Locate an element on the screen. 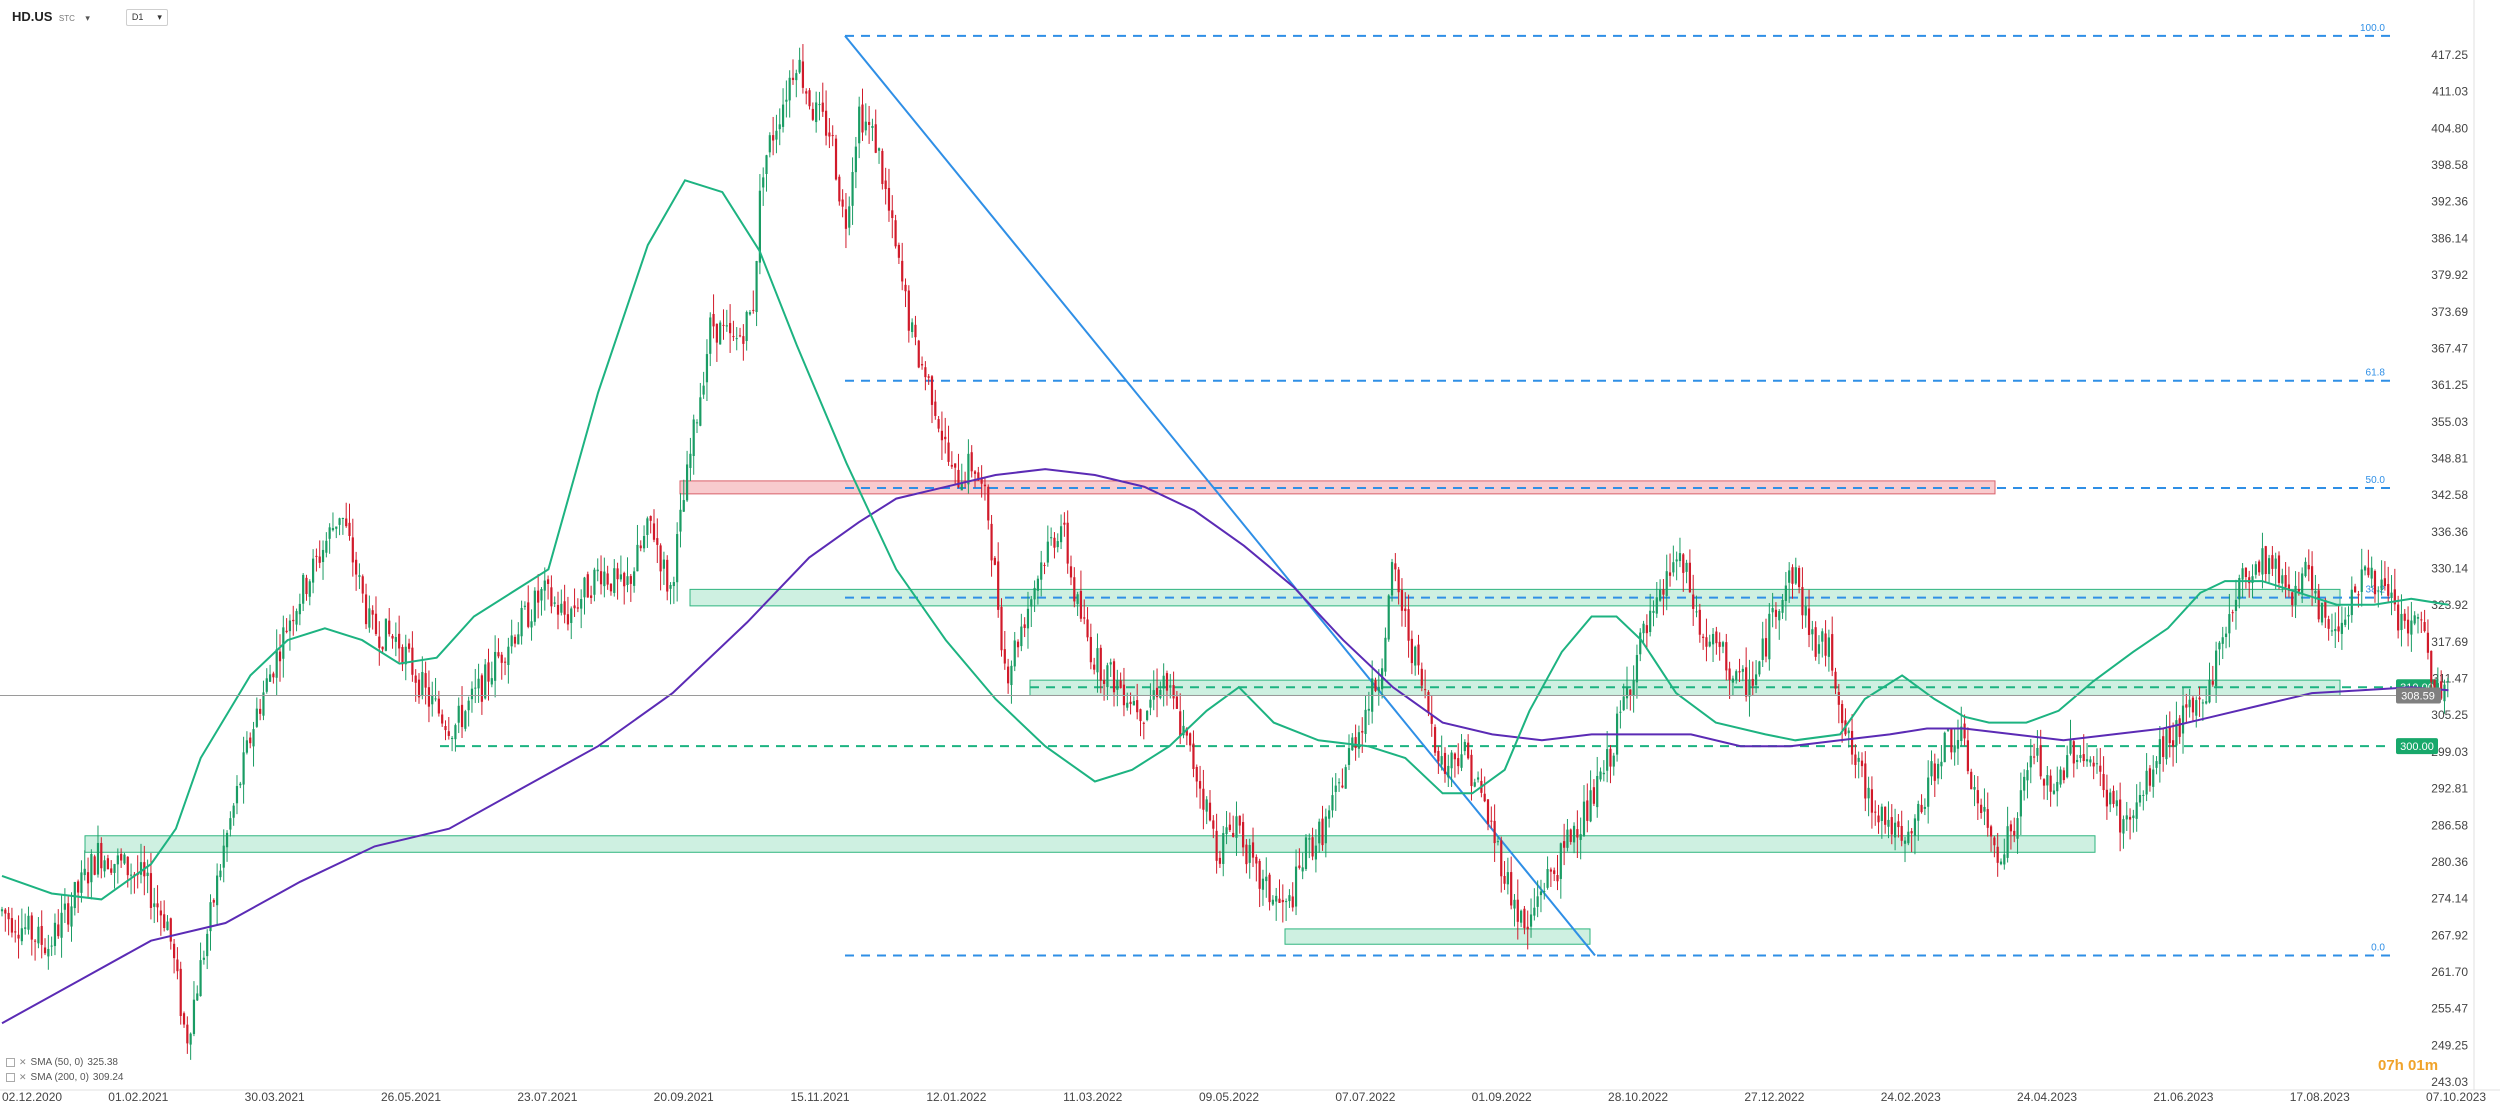 Image resolution: width=2500 pixels, height=1106 pixels. legend-sma200: ✕ SMA (200, 0) 309.24 is located at coordinates (65, 1077).